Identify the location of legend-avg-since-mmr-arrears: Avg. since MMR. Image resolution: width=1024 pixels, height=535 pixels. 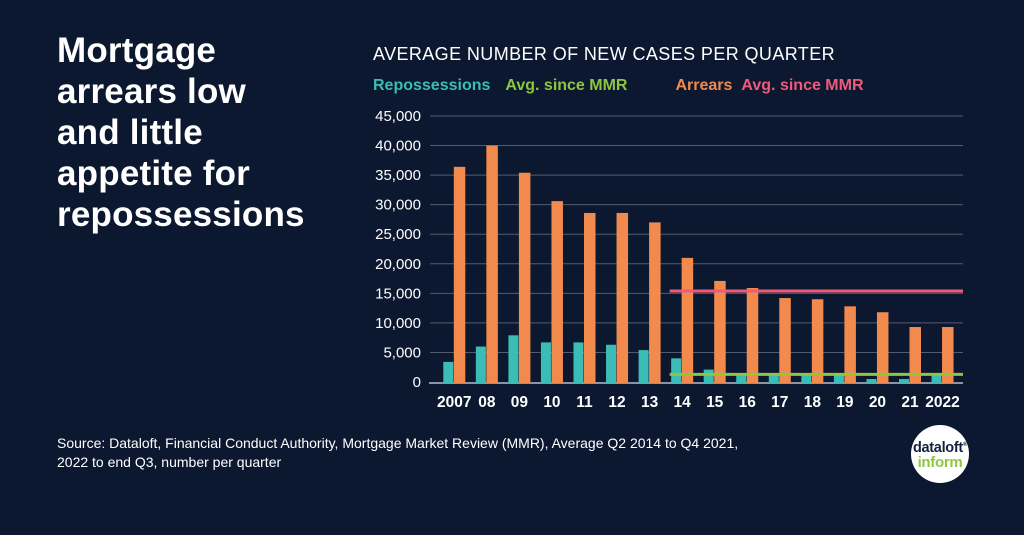
(802, 85).